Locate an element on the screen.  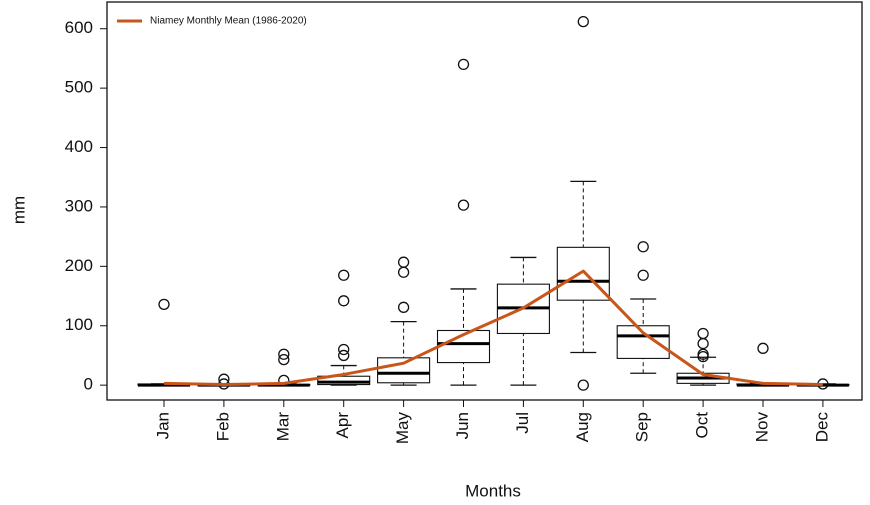
x-tick-label: Jan is located at coordinates (162, 425).